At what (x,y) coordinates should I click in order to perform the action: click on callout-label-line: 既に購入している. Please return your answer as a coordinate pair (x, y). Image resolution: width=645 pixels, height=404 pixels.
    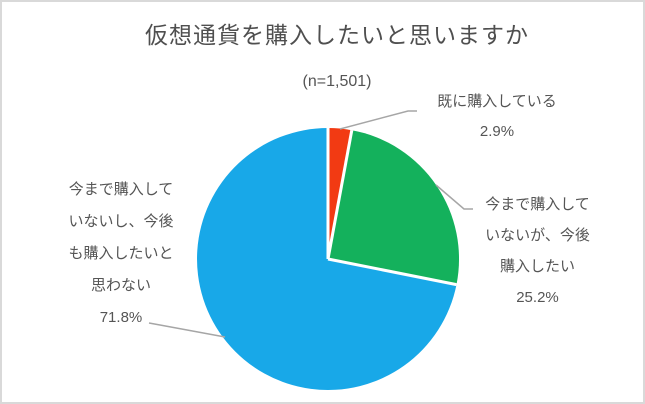
    Looking at the image, I should click on (497, 101).